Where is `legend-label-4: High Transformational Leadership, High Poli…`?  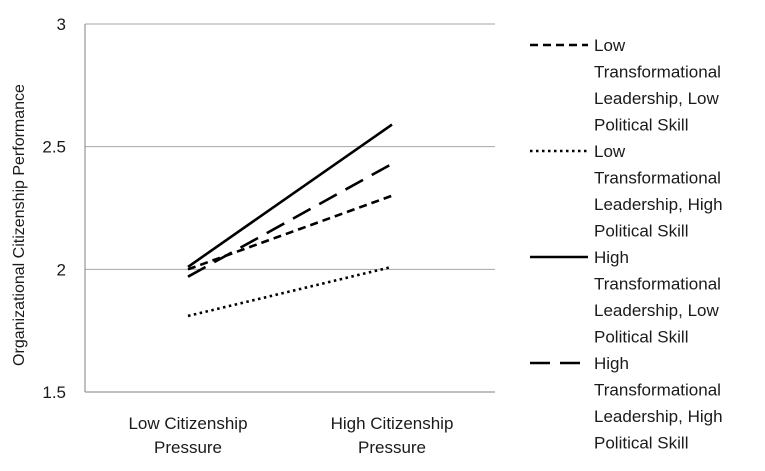 legend-label-4: High Transformational Leadership, High Poli… is located at coordinates (658, 403).